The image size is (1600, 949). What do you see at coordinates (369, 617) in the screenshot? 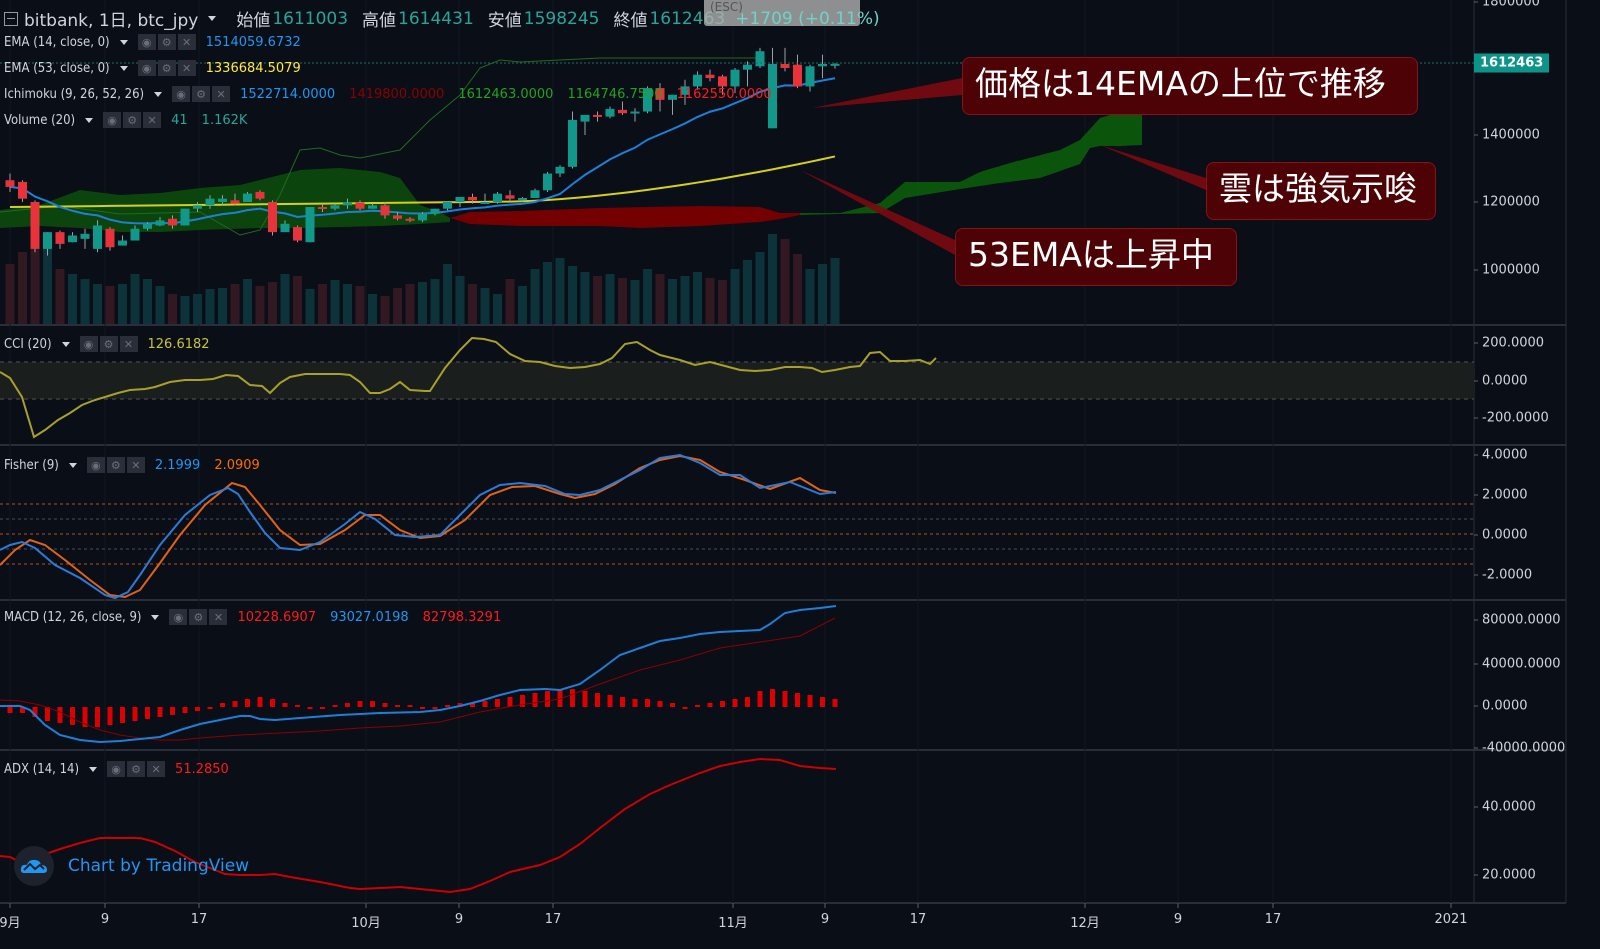
I see `legend-macd-value-1: 93027.0198` at bounding box center [369, 617].